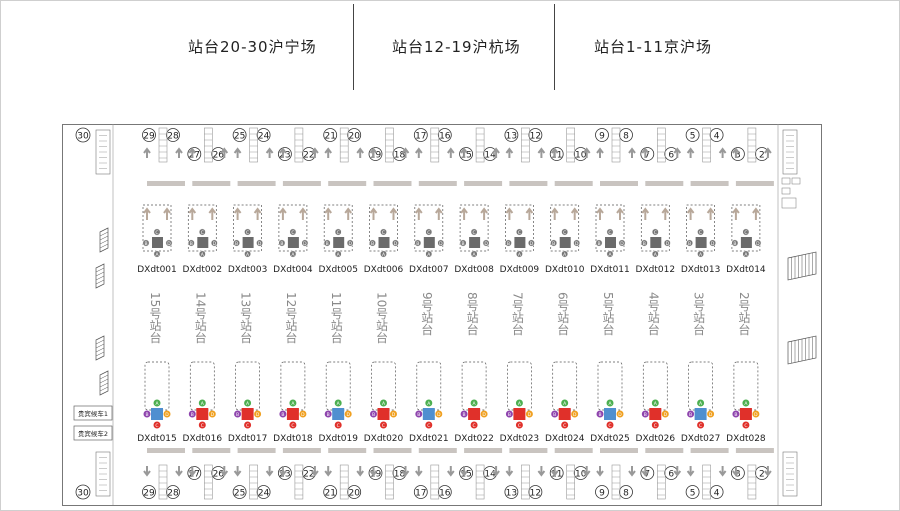  I want to click on lower-device-label: DXdt017, so click(248, 439).